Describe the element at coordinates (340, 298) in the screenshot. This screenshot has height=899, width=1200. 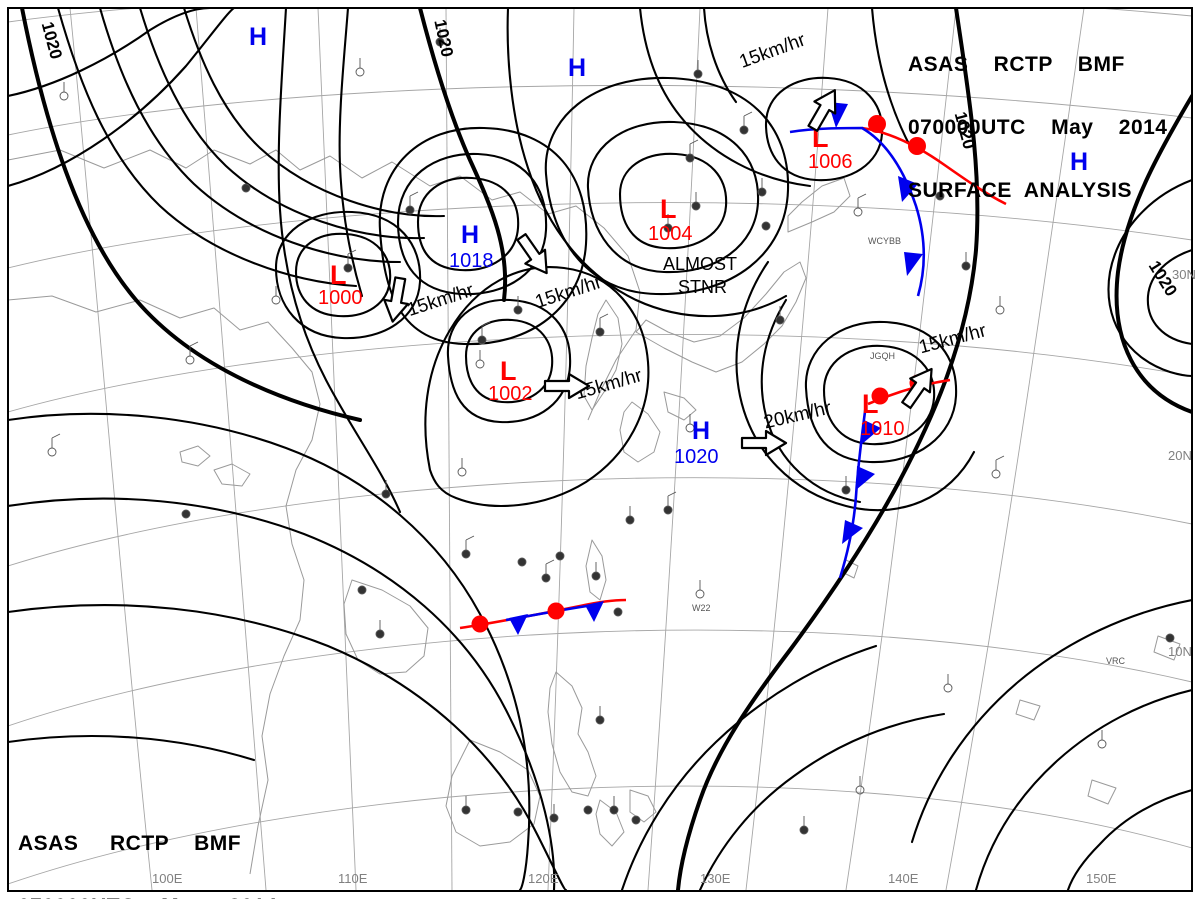
I see `low-pressure-value: 1000` at that location.